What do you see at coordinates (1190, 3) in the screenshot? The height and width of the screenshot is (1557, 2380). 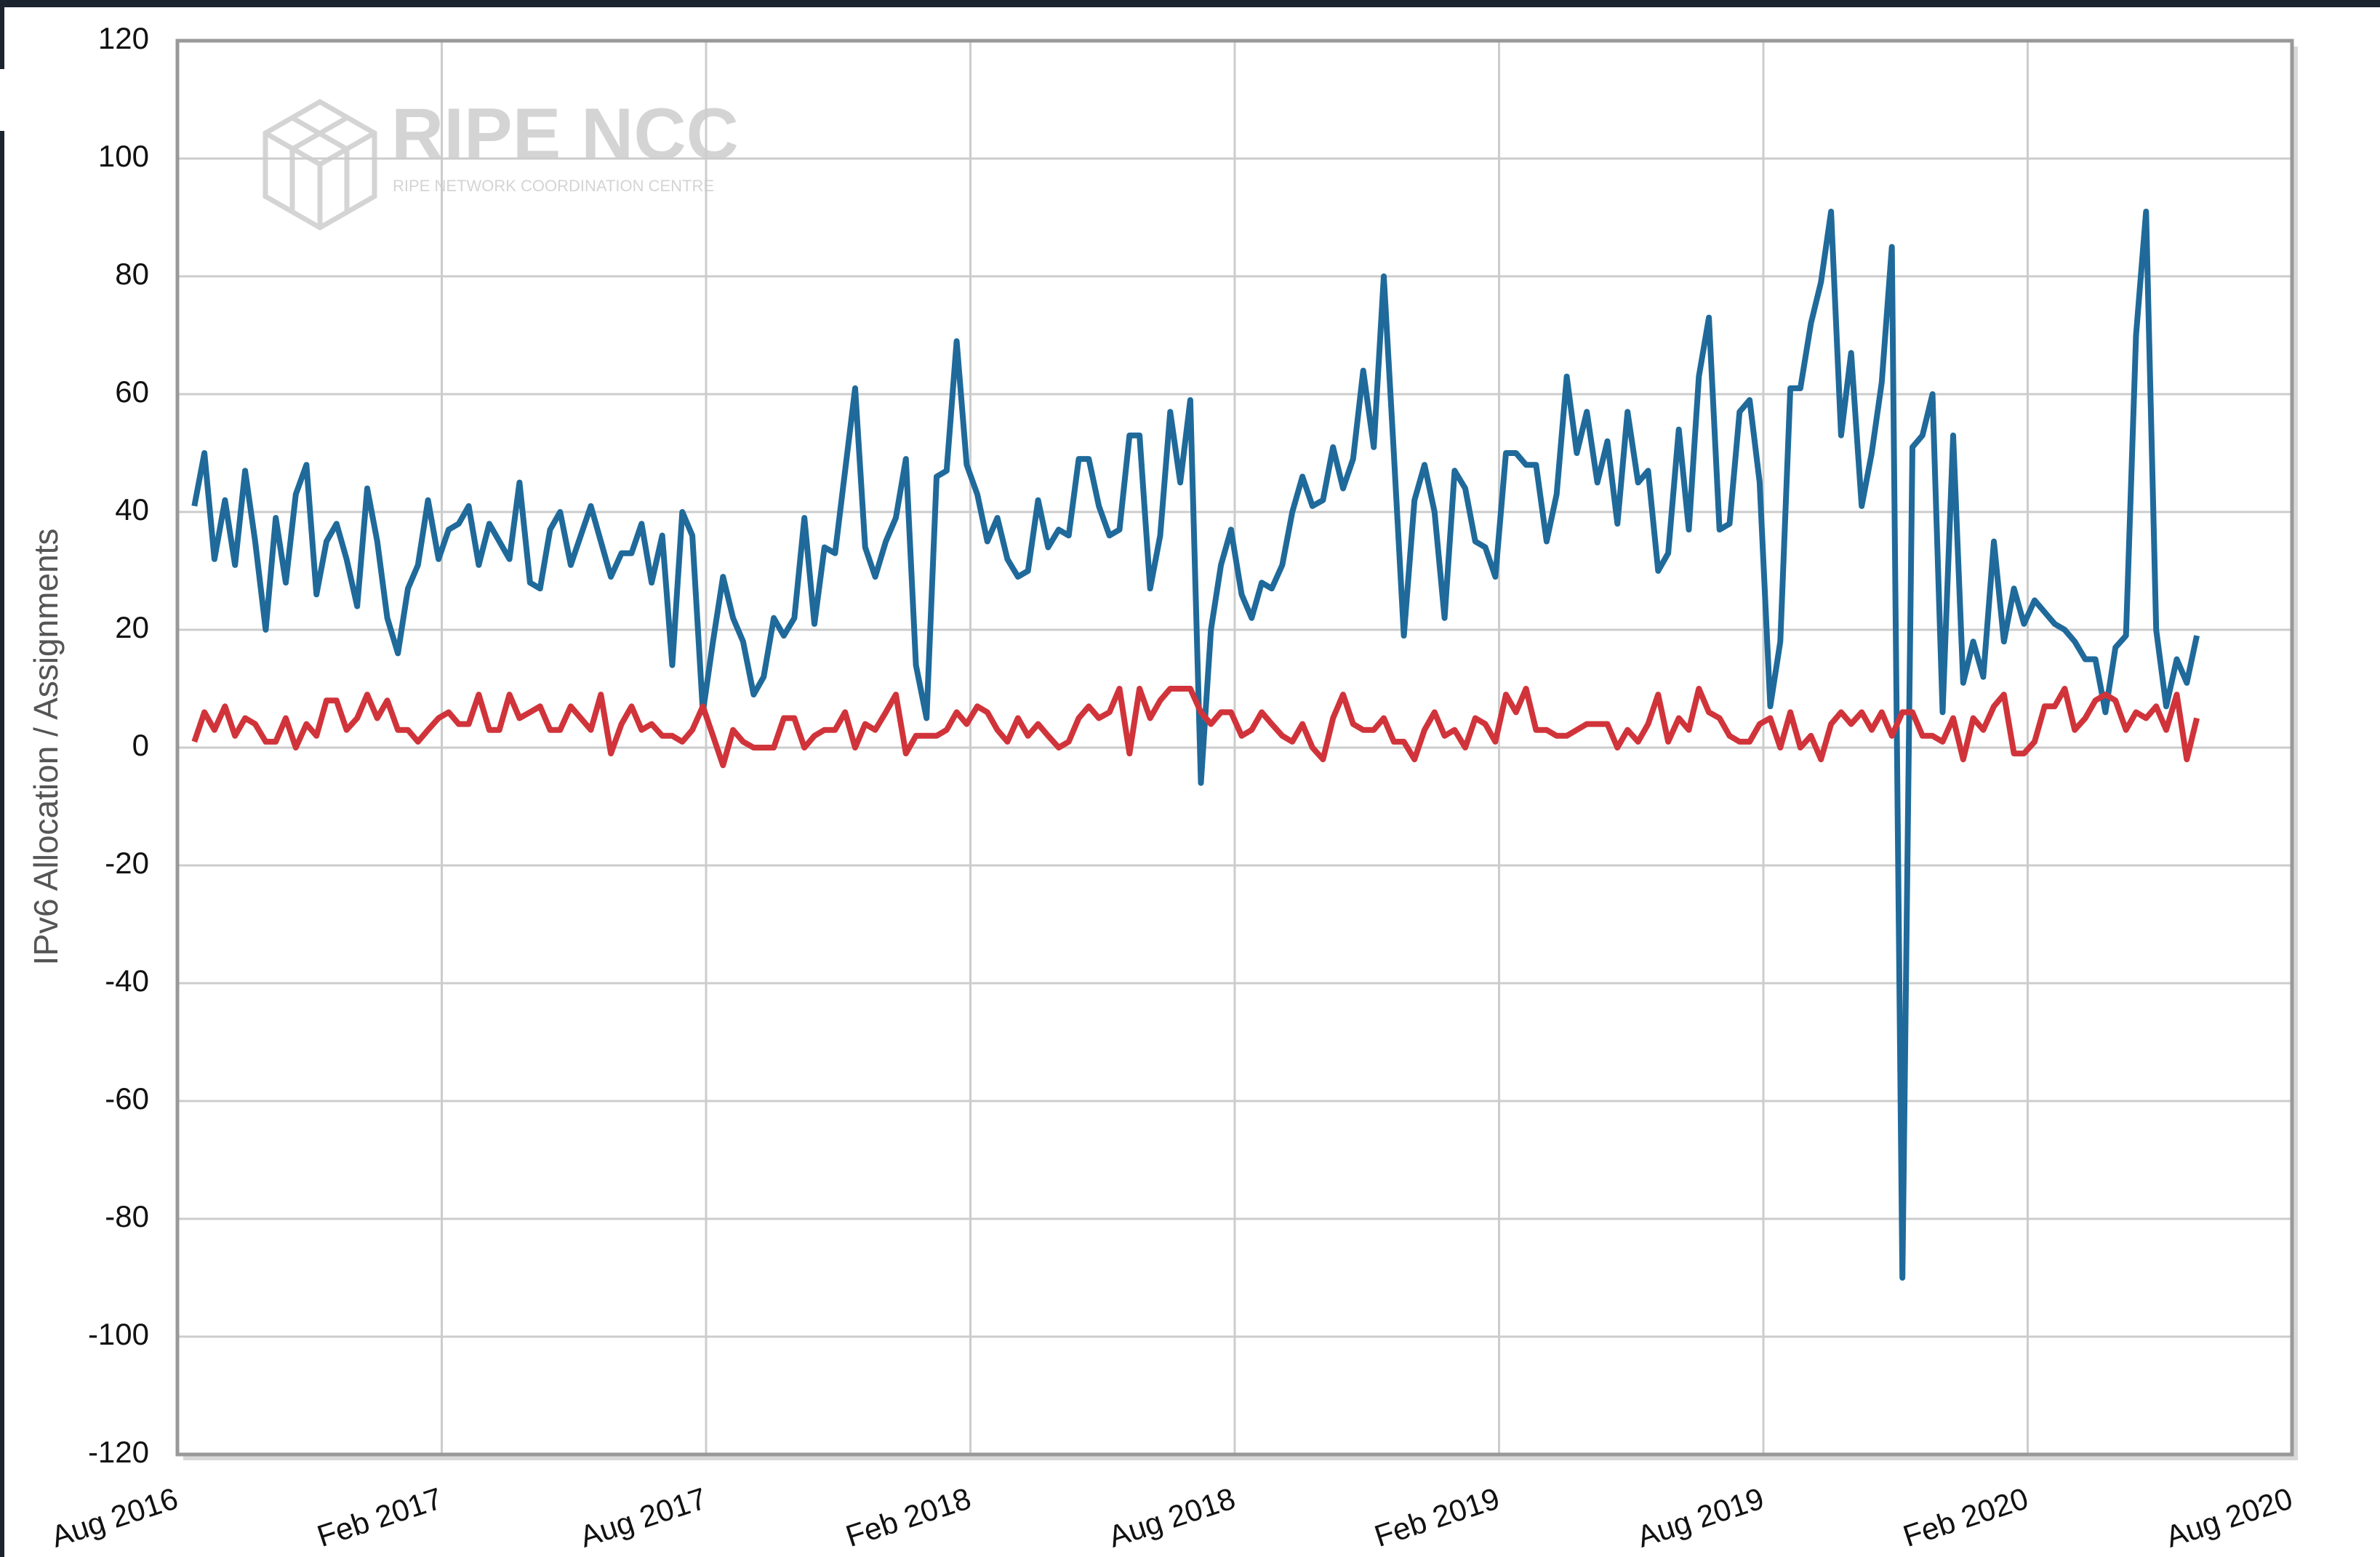 I see `top-bar` at bounding box center [1190, 3].